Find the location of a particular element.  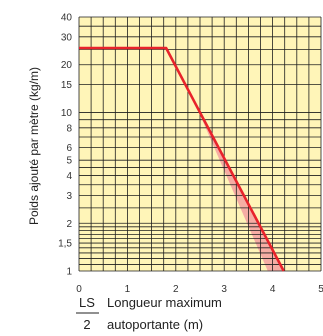

x-tick-label: 1 is located at coordinates (128, 289).